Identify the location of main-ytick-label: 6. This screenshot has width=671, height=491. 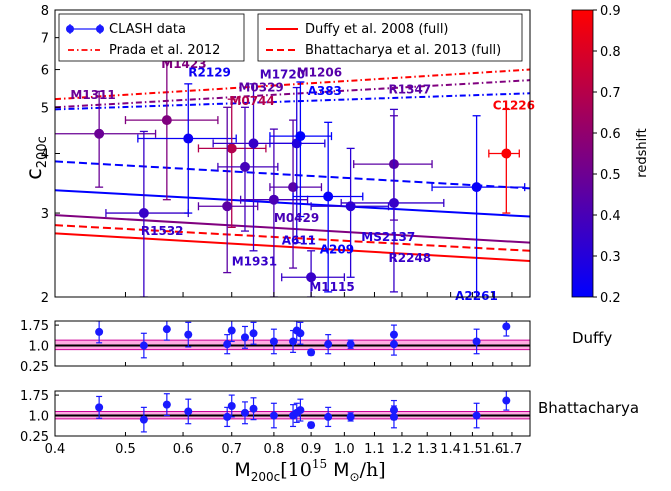
(45, 71).